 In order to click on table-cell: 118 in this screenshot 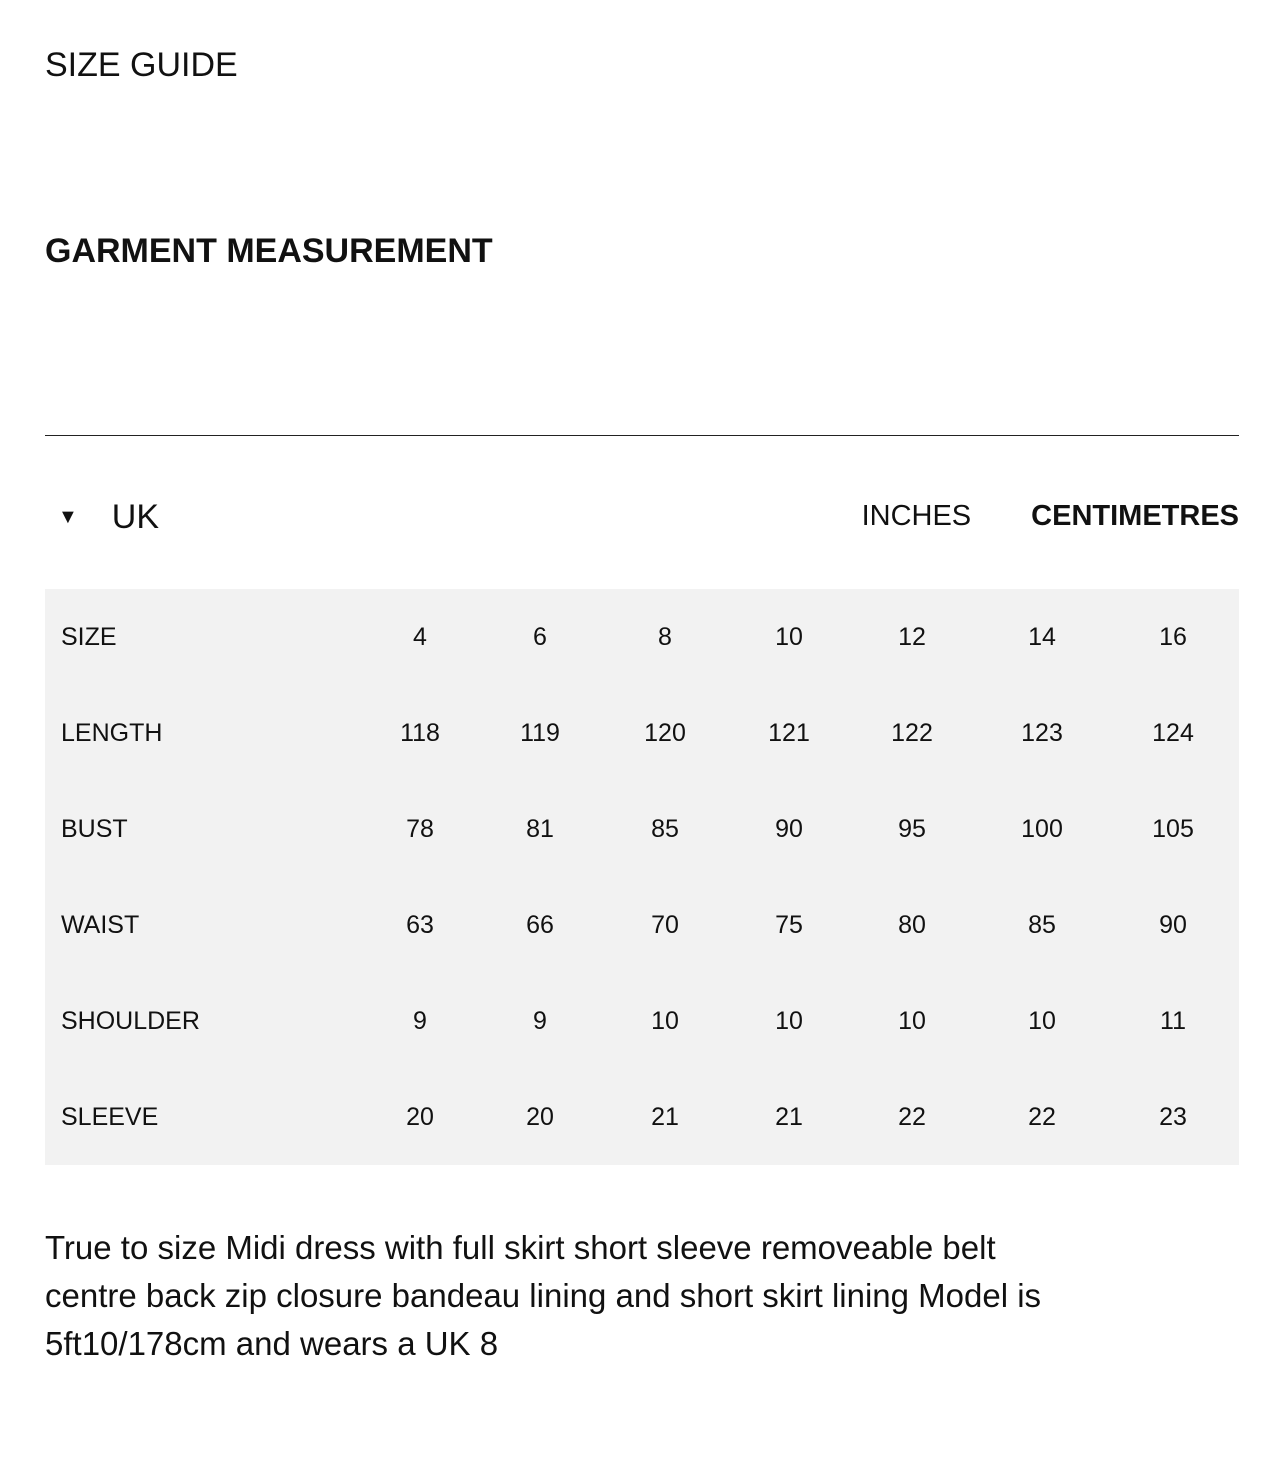, I will do `click(420, 732)`.